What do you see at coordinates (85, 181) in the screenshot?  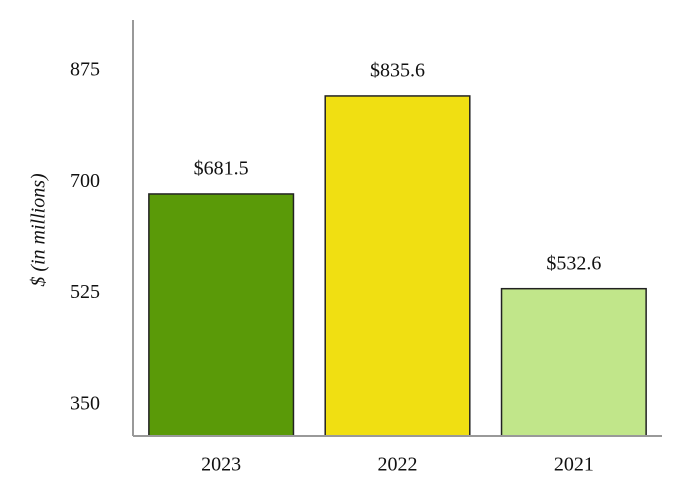 I see `y-tick-label: 700` at bounding box center [85, 181].